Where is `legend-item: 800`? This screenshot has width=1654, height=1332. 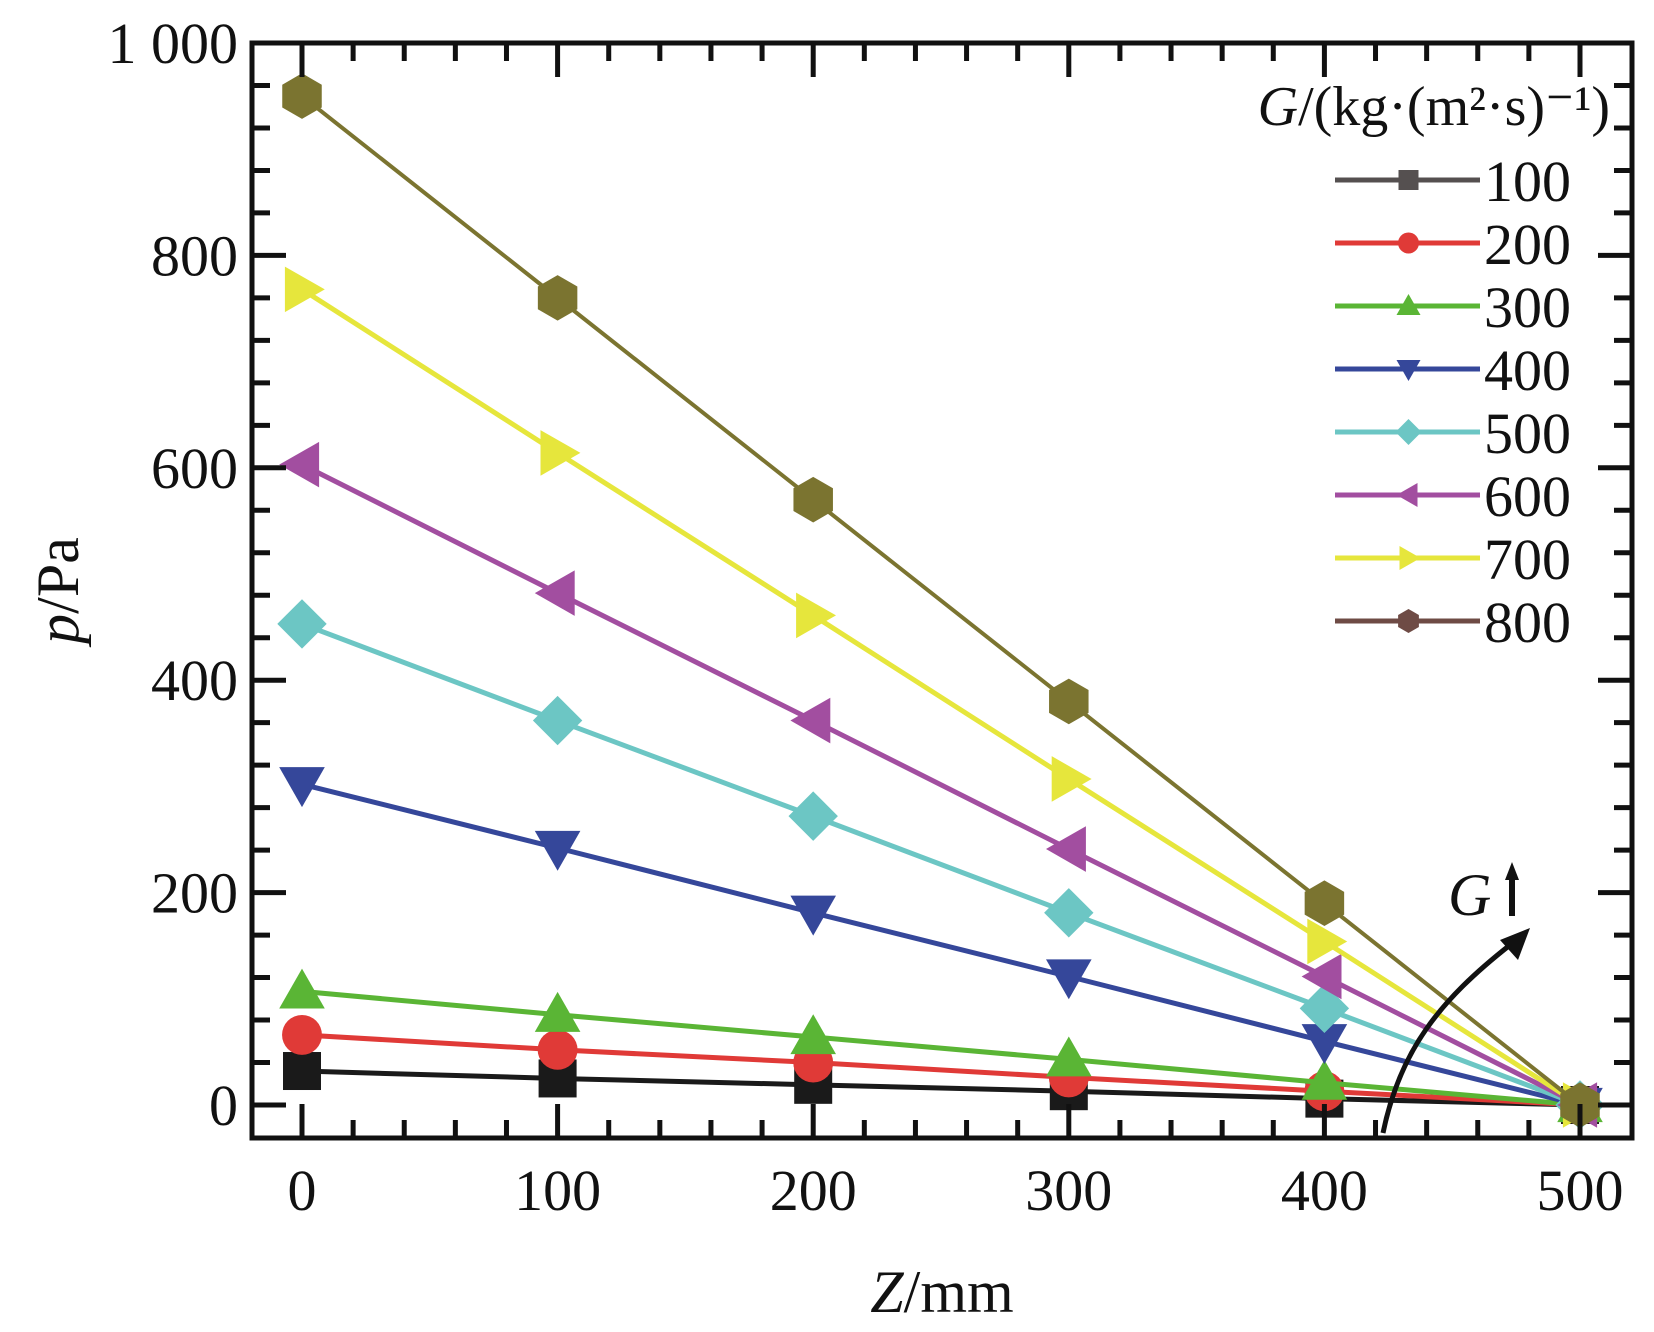
legend-item: 800 is located at coordinates (1453, 622).